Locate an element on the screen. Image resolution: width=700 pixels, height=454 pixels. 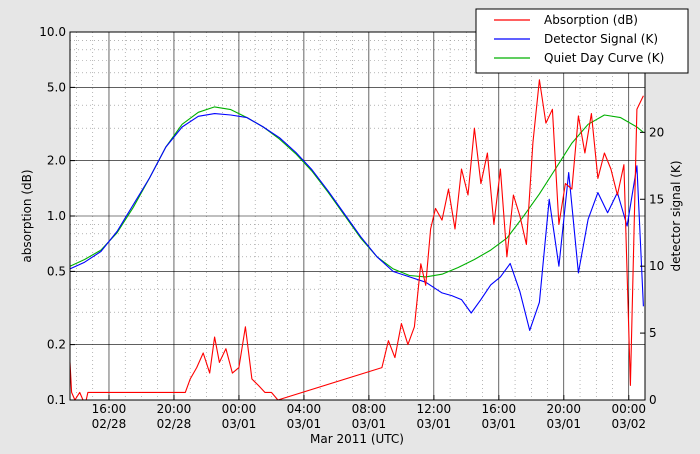
y-left-tick-label: 10.0 is located at coordinates (52, 32).